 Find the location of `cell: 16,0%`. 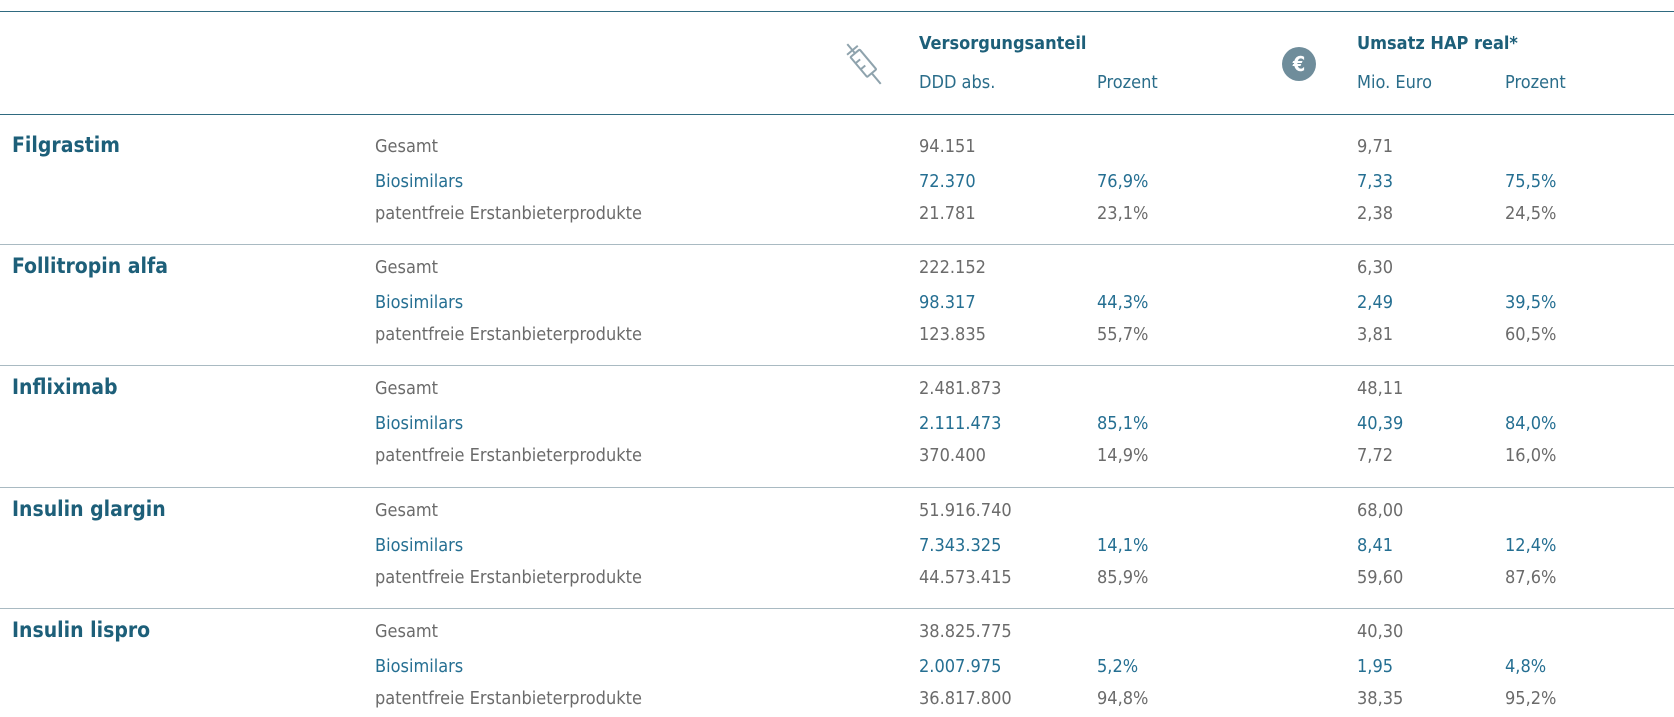

cell: 16,0% is located at coordinates (1531, 456).